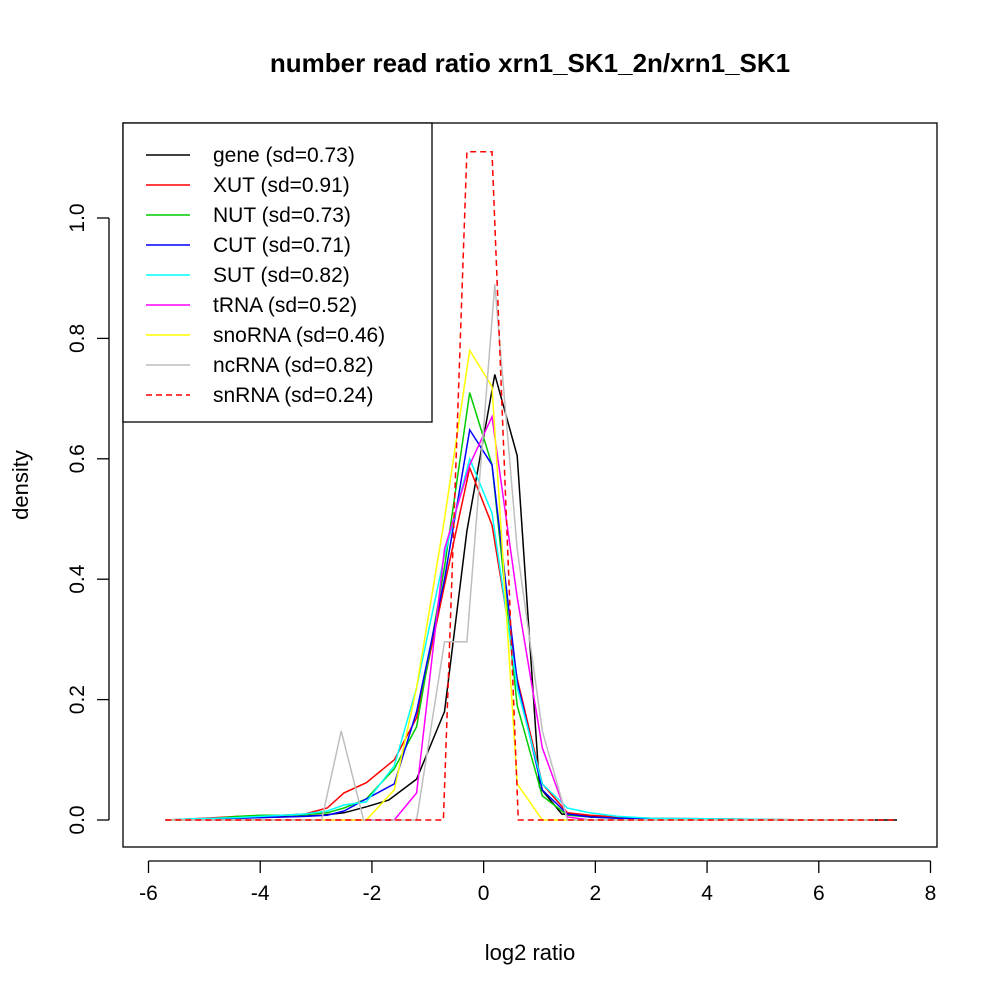  Describe the element at coordinates (596, 893) in the screenshot. I see `x-tick-label: 2` at that location.